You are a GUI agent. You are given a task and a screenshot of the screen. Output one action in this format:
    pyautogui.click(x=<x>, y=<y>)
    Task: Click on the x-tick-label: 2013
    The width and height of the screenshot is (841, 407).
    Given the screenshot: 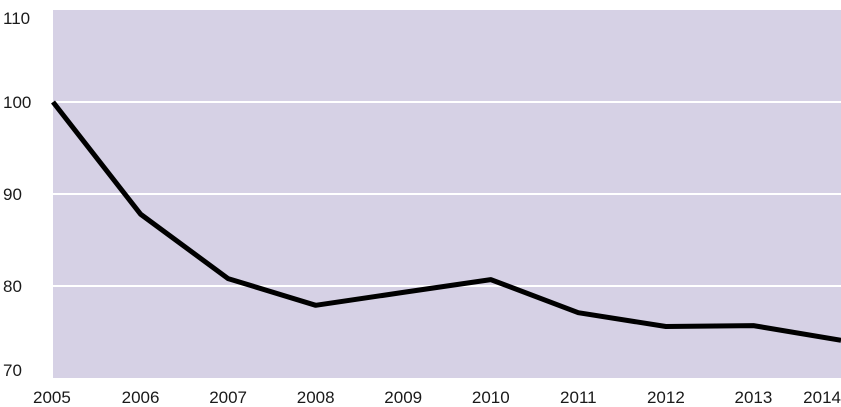 What is the action you would take?
    pyautogui.click(x=754, y=397)
    